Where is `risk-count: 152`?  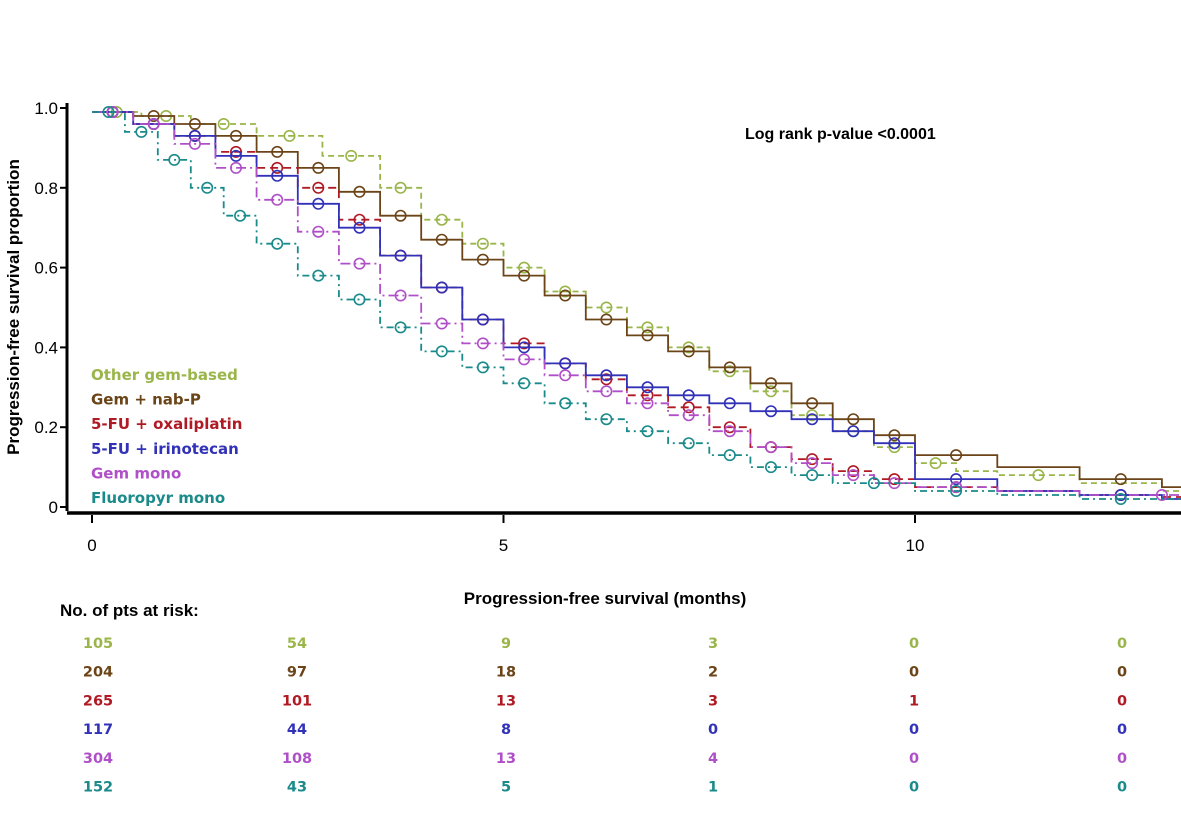 risk-count: 152 is located at coordinates (98, 788).